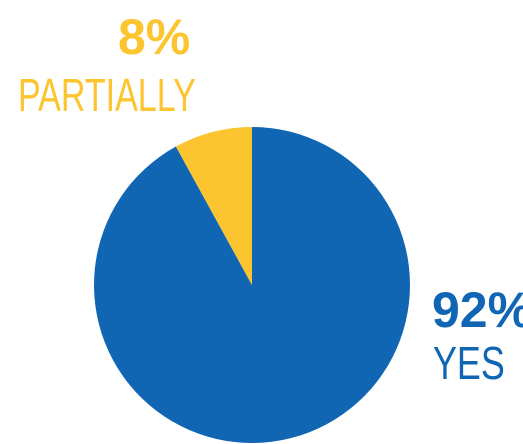  What do you see at coordinates (154, 37) in the screenshot?
I see `partially-percent-label: 8%` at bounding box center [154, 37].